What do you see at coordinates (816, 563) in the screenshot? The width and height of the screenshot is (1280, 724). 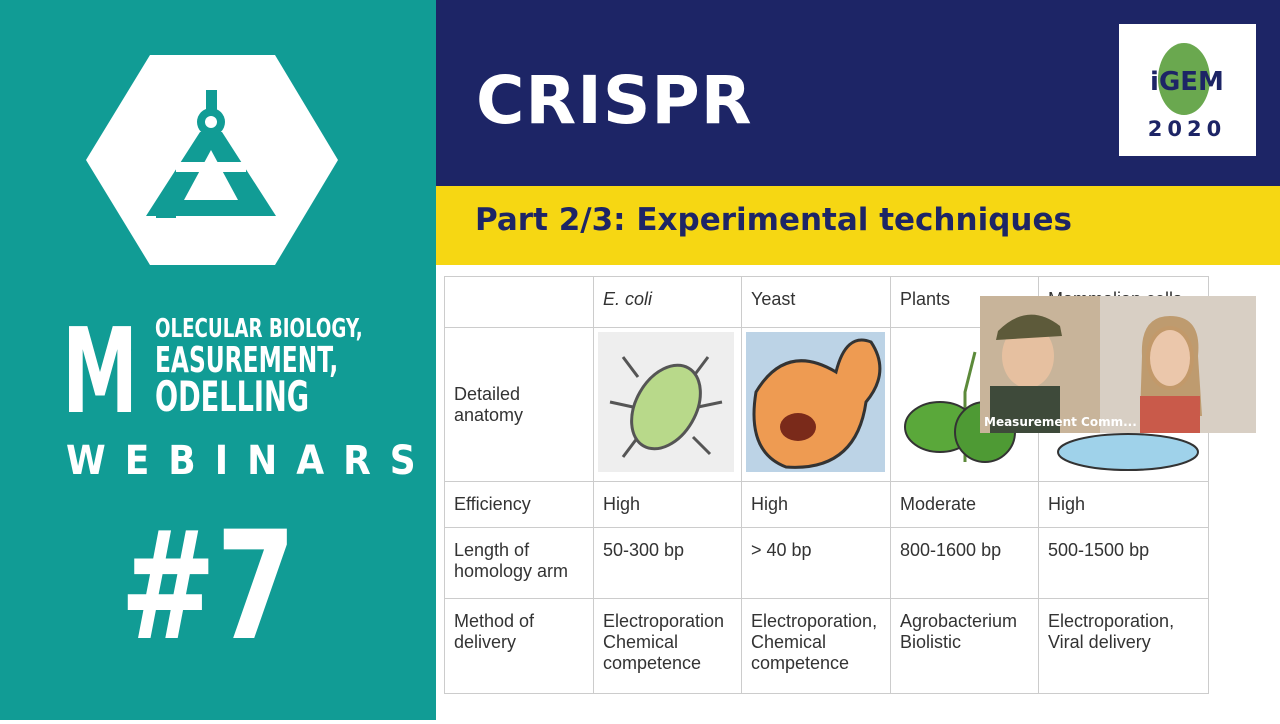 I see `table-cell: > 40 bp` at bounding box center [816, 563].